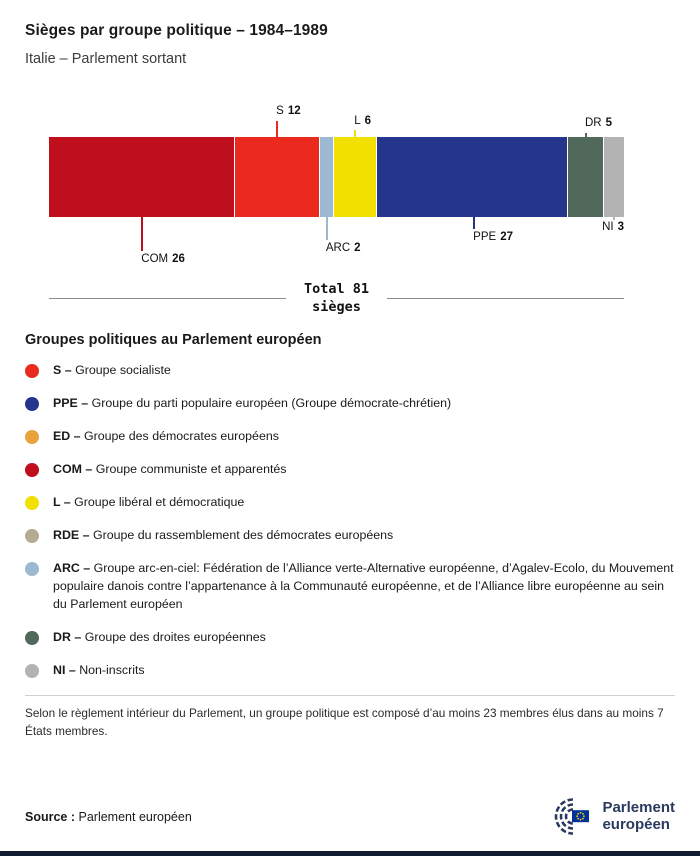 Image resolution: width=700 pixels, height=856 pixels. What do you see at coordinates (354, 177) in the screenshot?
I see `bar-segment-l` at bounding box center [354, 177].